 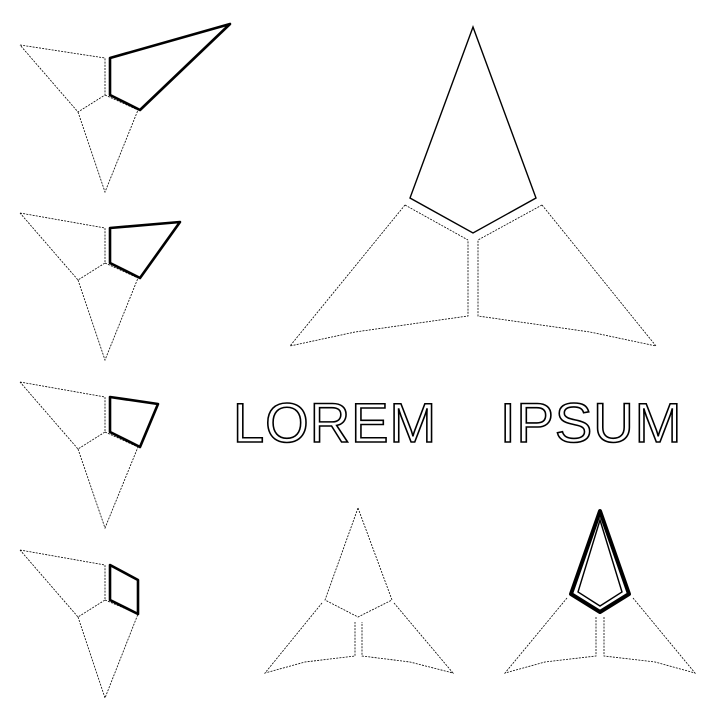 What do you see at coordinates (335, 422) in the screenshot?
I see `logo-word-lorem: LOREM` at bounding box center [335, 422].